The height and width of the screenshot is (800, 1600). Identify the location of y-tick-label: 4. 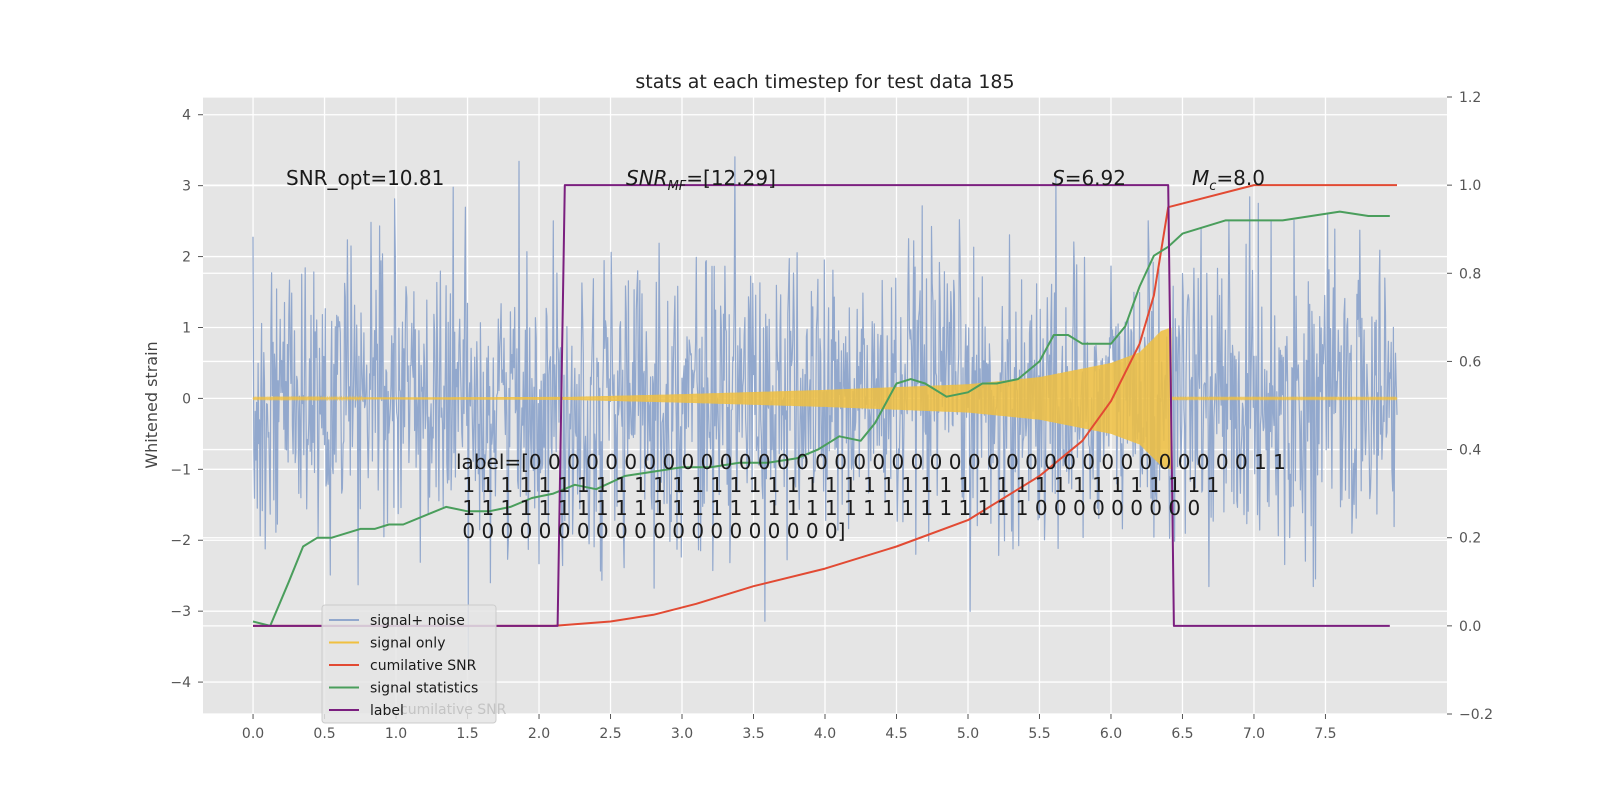
(186, 116).